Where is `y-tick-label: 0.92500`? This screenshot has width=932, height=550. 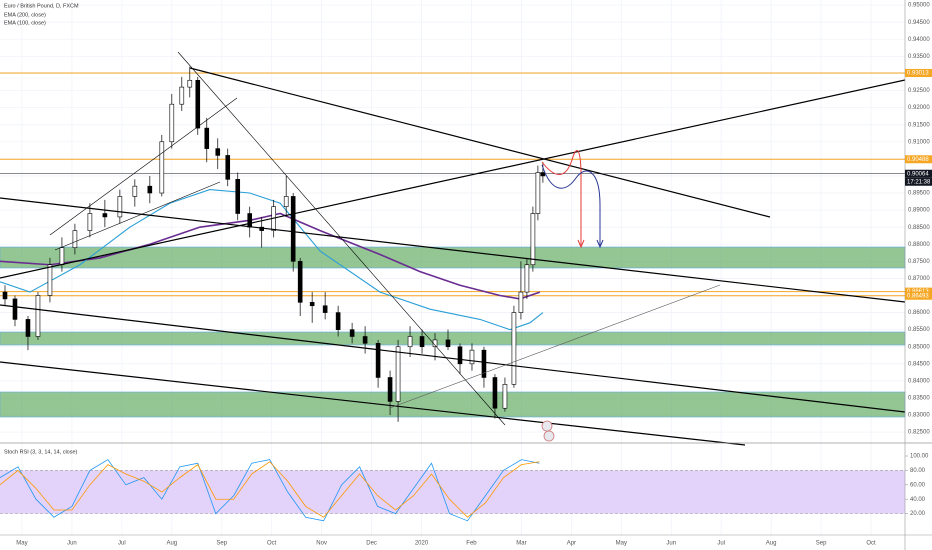
y-tick-label: 0.92500 is located at coordinates (919, 91).